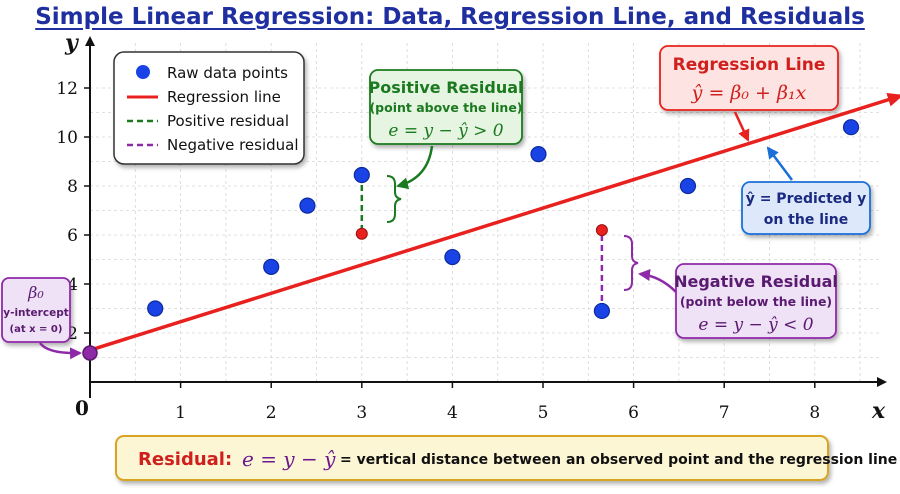 Image resolution: width=900 pixels, height=494 pixels. What do you see at coordinates (814, 413) in the screenshot?
I see `x-tick-label: 8` at bounding box center [814, 413].